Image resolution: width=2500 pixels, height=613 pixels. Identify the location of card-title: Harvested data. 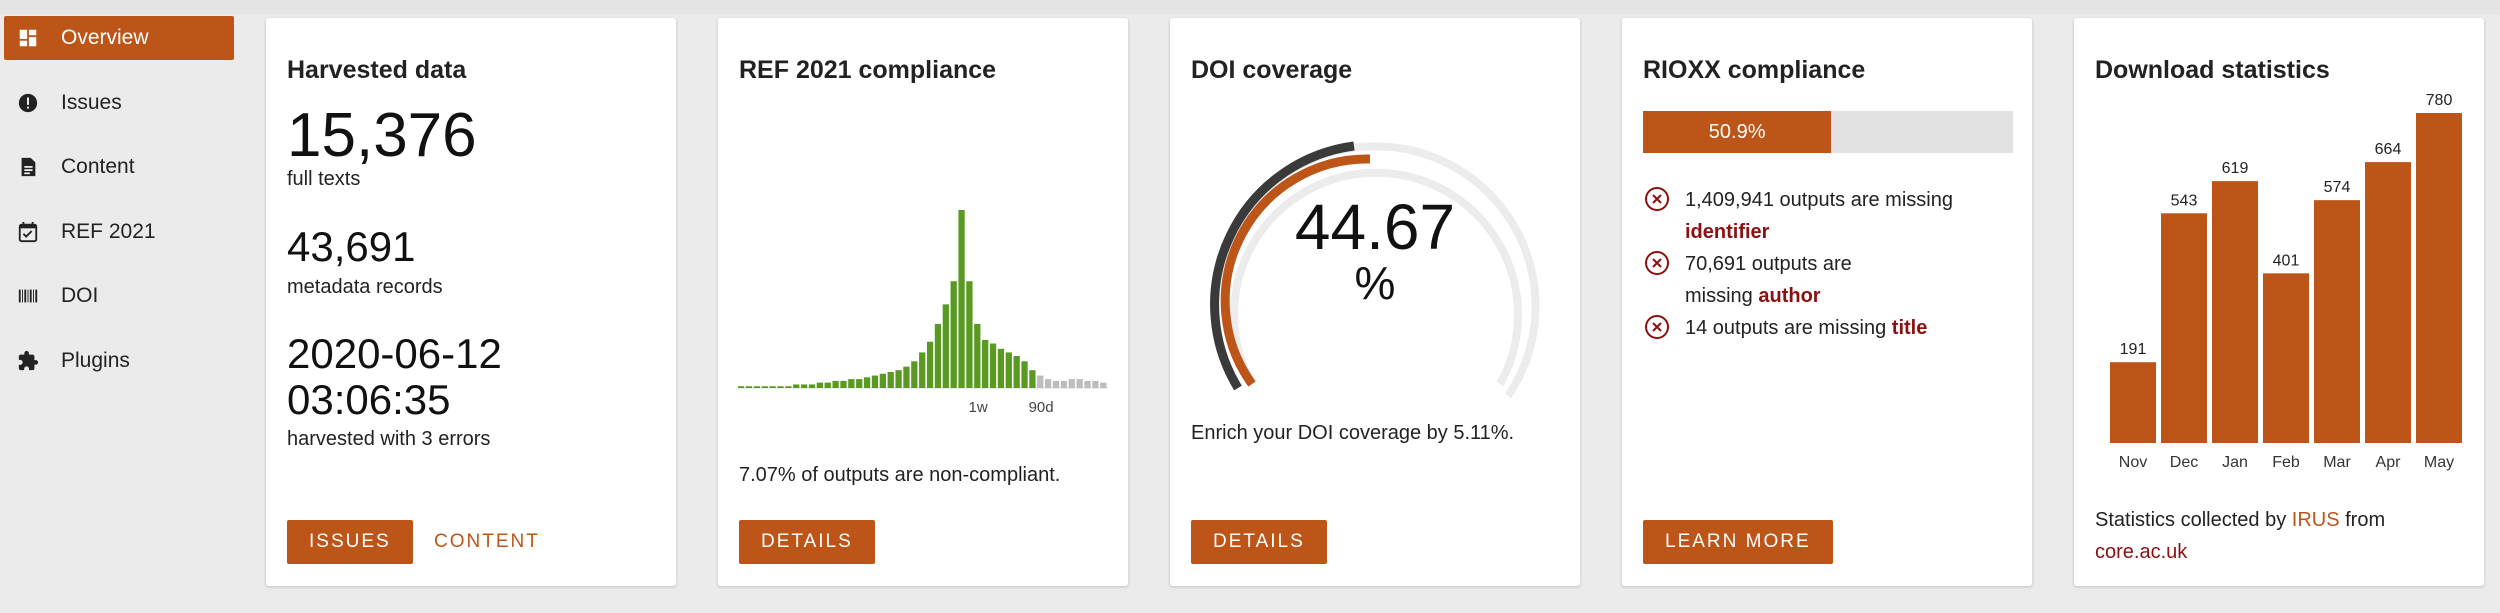
(377, 70).